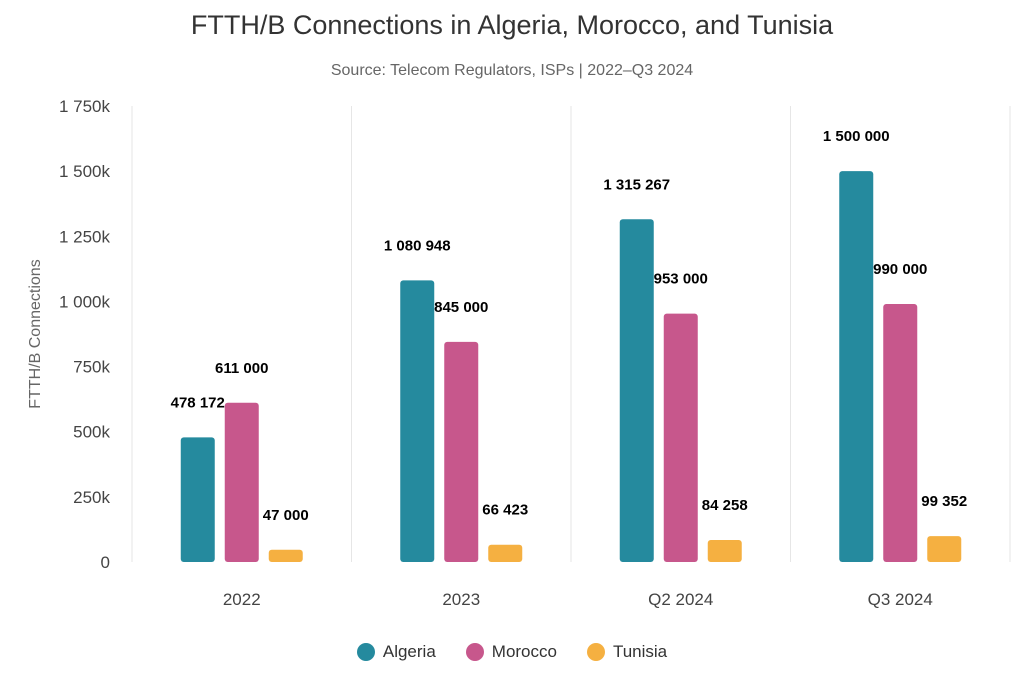 Image resolution: width=1024 pixels, height=695 pixels. I want to click on legend-label: Morocco, so click(524, 651).